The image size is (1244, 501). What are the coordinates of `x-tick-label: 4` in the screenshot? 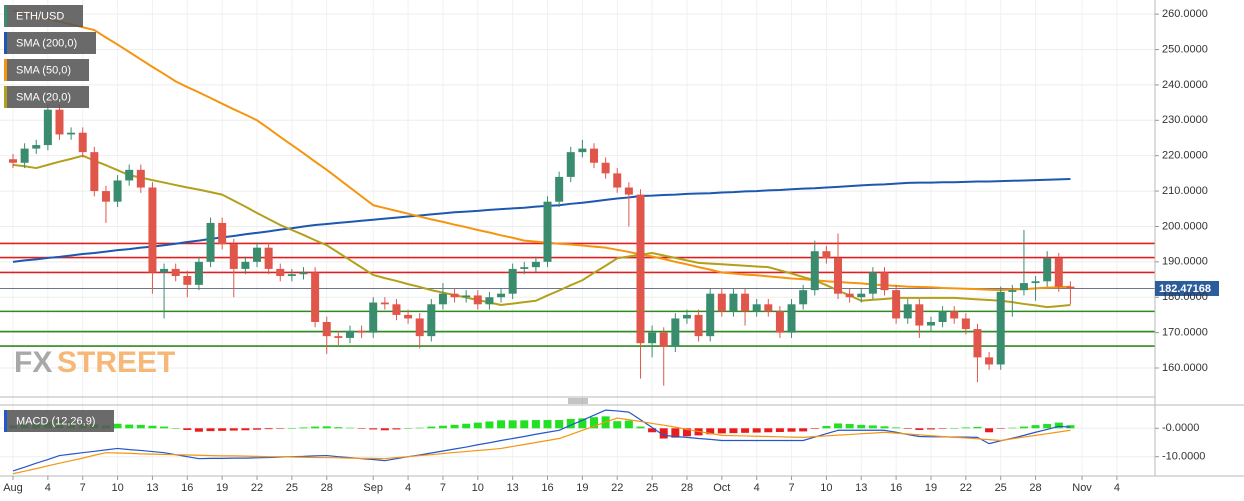 It's located at (1117, 488).